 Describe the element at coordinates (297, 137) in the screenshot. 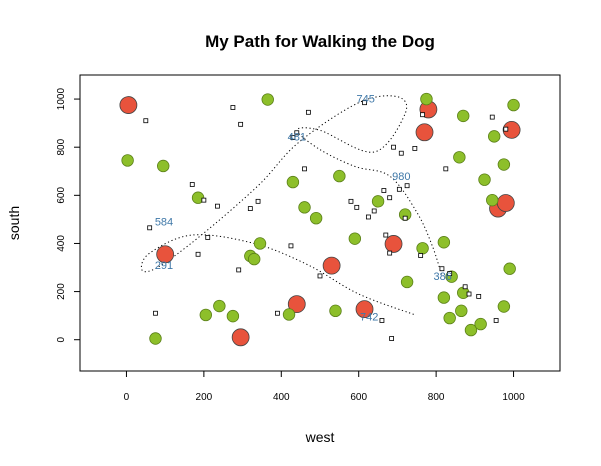

I see `path-label: 481` at that location.